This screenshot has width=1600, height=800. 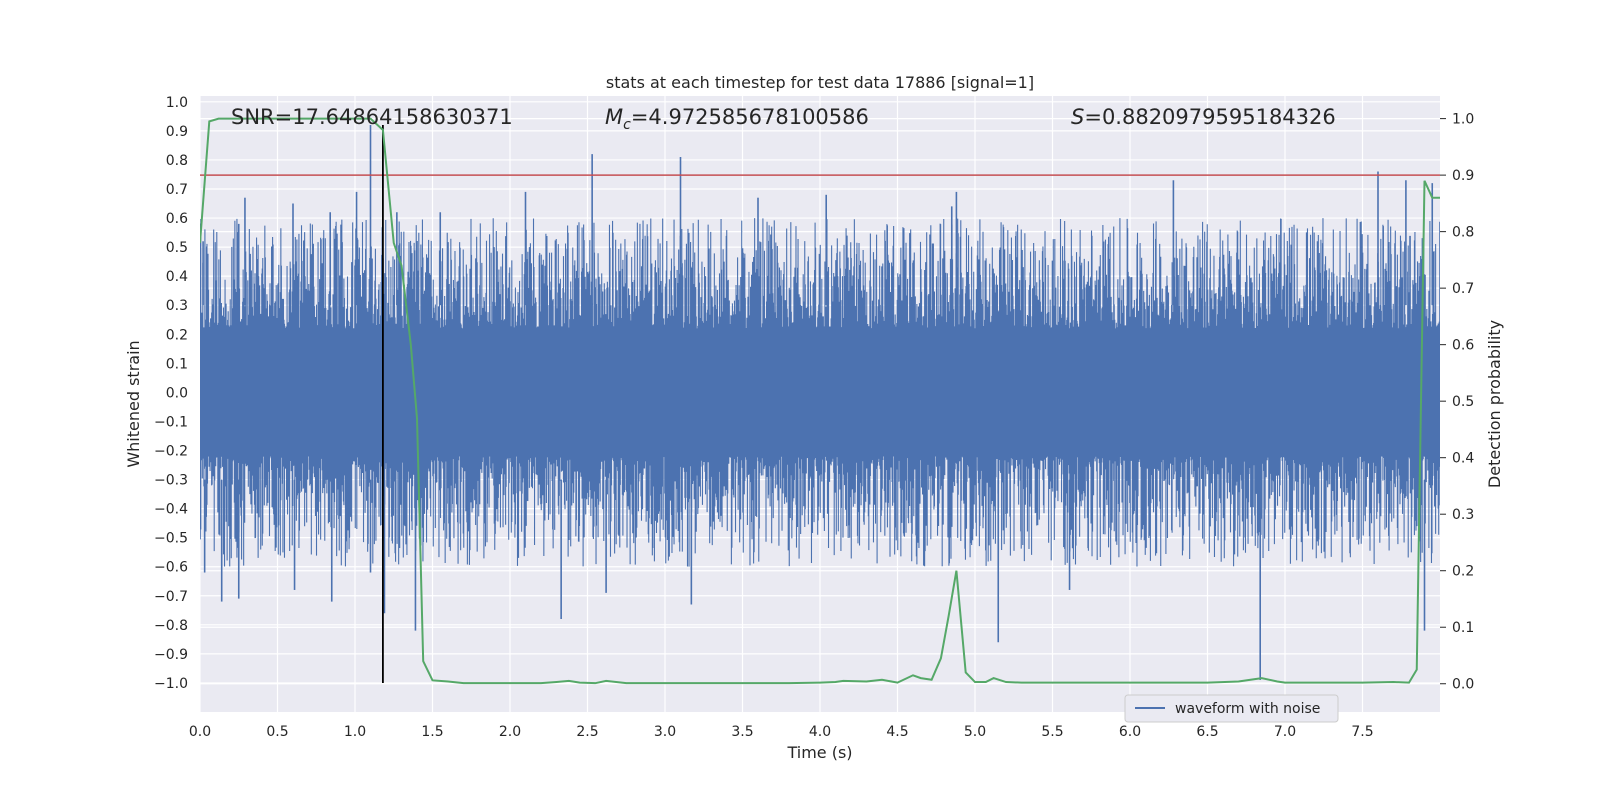 What do you see at coordinates (1463, 233) in the screenshot?
I see `y2-tick-label: 0.8` at bounding box center [1463, 233].